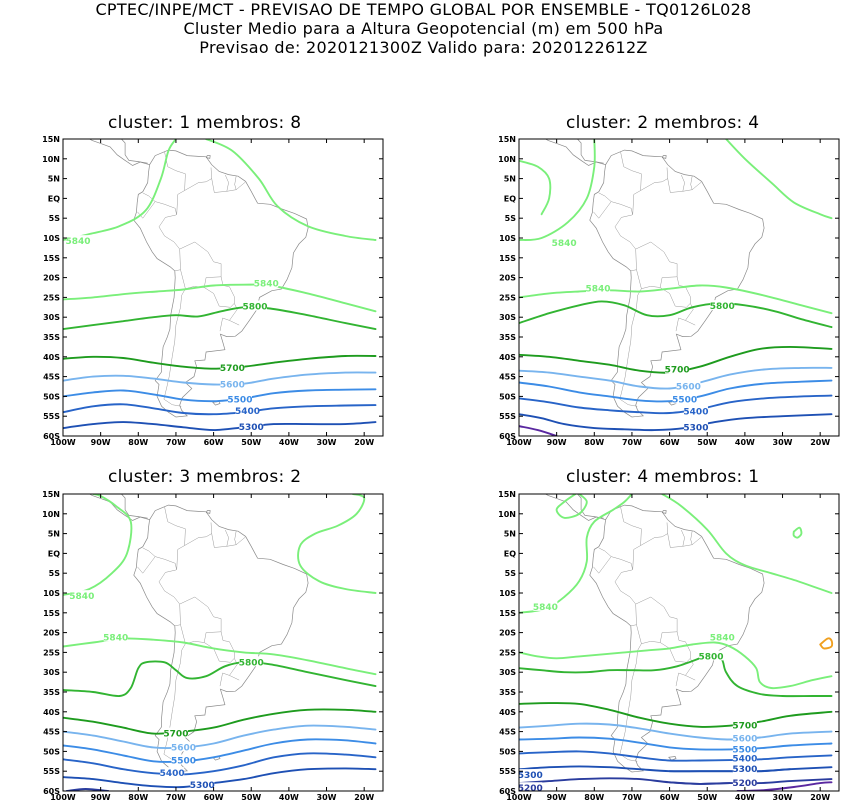 The image size is (847, 803). Describe the element at coordinates (670, 797) in the screenshot. I see `lon-label: 60W` at that location.